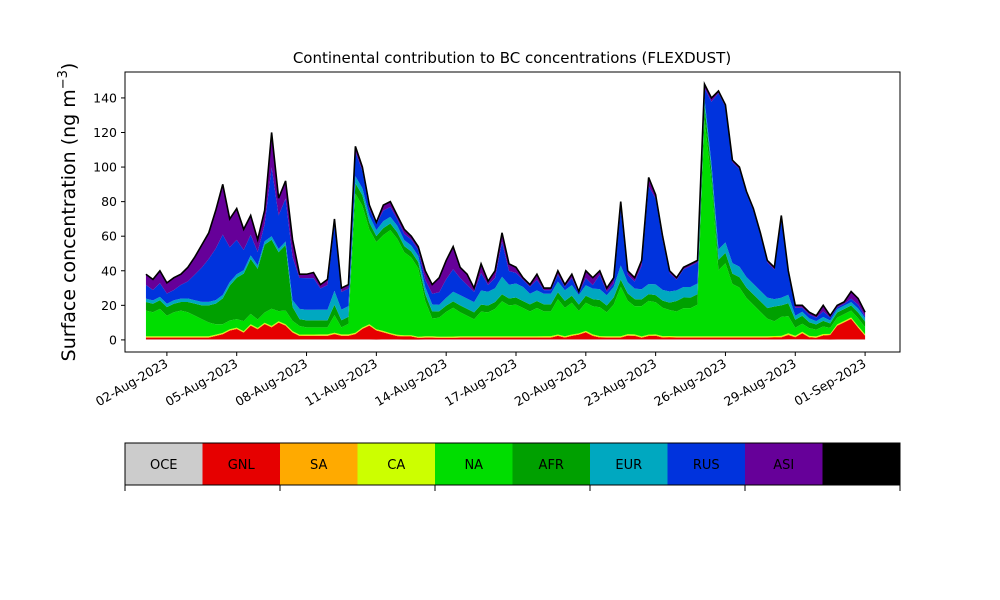 The image size is (1000, 600). I want to click on legend-swatch-asi, so click(784, 464).